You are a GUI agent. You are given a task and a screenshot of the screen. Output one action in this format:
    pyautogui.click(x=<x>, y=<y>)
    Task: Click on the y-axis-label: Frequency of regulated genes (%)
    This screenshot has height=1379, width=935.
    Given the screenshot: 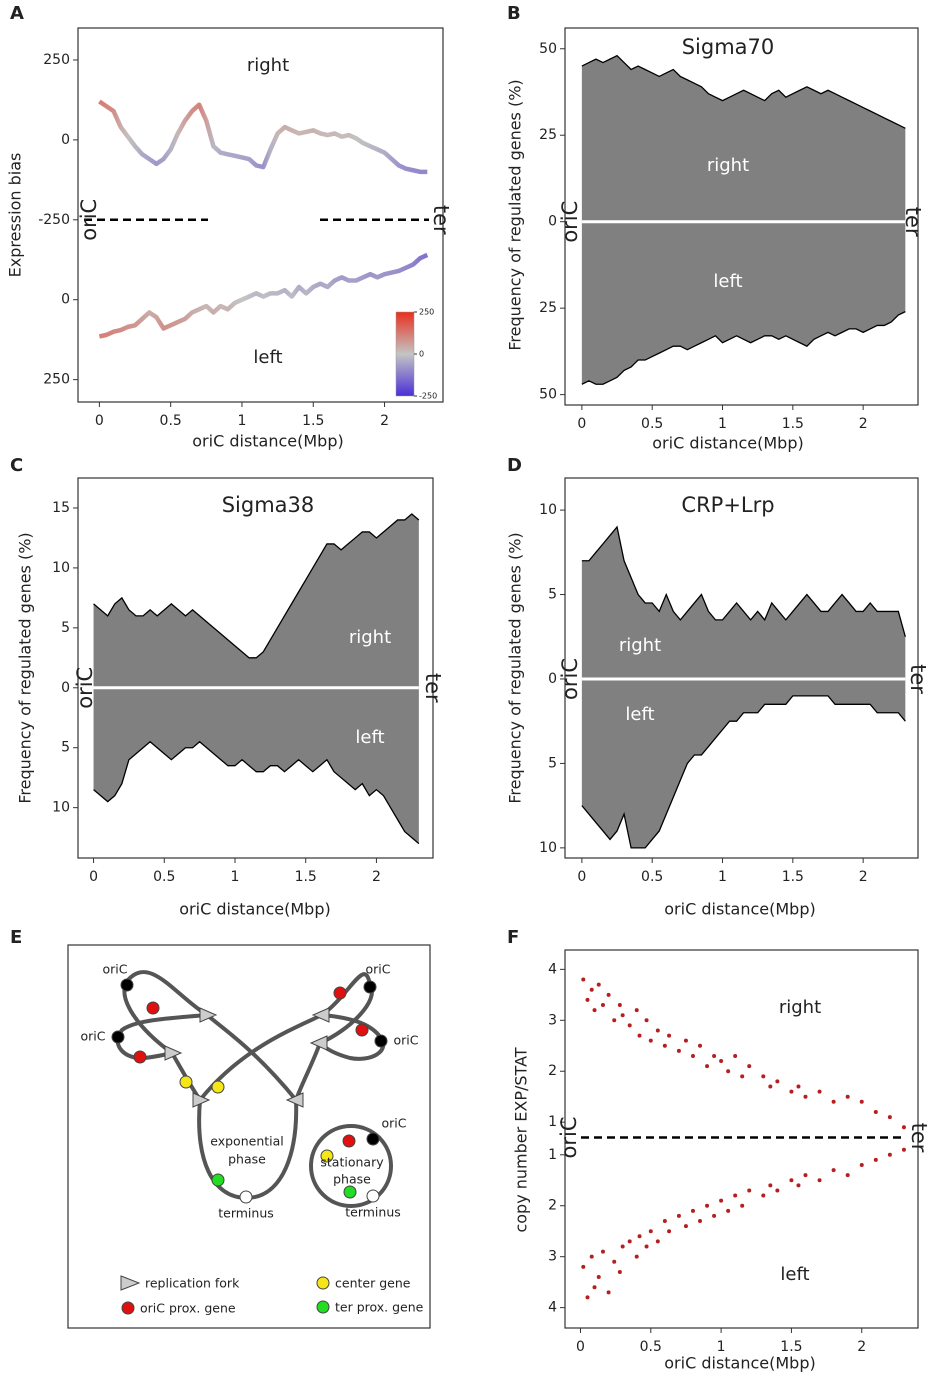 What is the action you would take?
    pyautogui.click(x=515, y=214)
    